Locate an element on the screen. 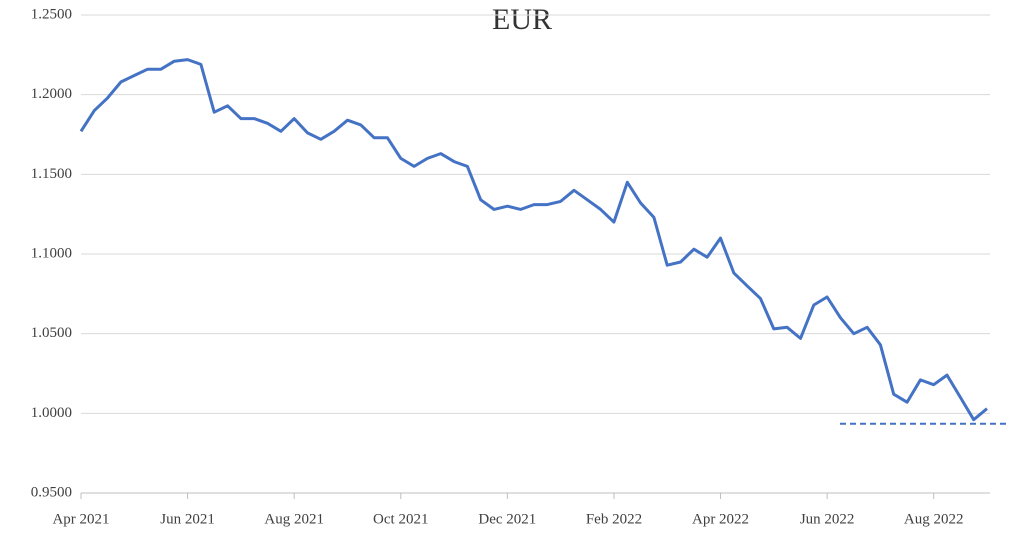 This screenshot has width=1024, height=540. x-tick-label: Apr 2021 is located at coordinates (80, 519).